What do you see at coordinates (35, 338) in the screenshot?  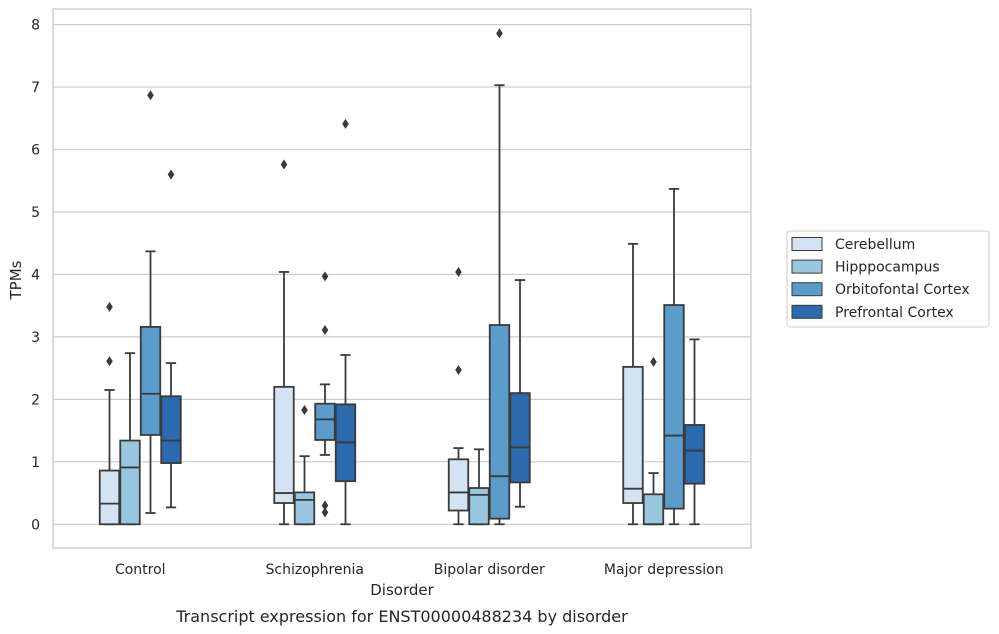 I see `y-tick-label: 3` at bounding box center [35, 338].